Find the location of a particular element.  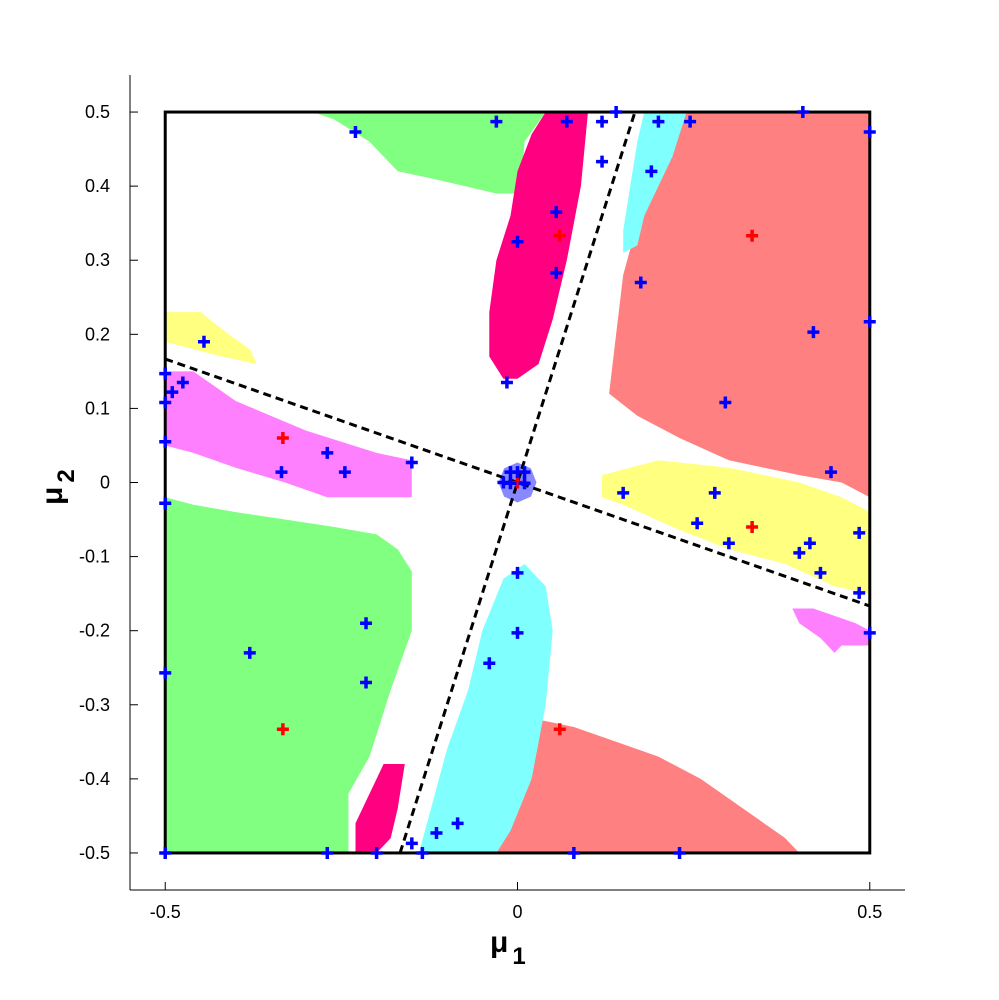

y-tick-label-8: -0.3 is located at coordinates (94, 705).